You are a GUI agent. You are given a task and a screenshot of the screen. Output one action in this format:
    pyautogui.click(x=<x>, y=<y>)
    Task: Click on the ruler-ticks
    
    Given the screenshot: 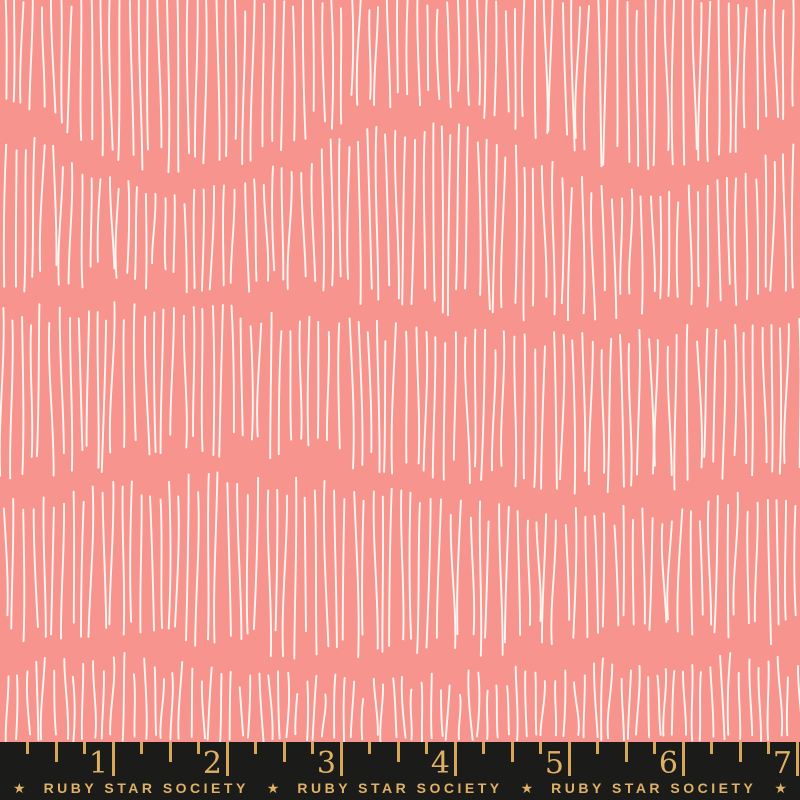 What is the action you would take?
    pyautogui.click(x=400, y=771)
    